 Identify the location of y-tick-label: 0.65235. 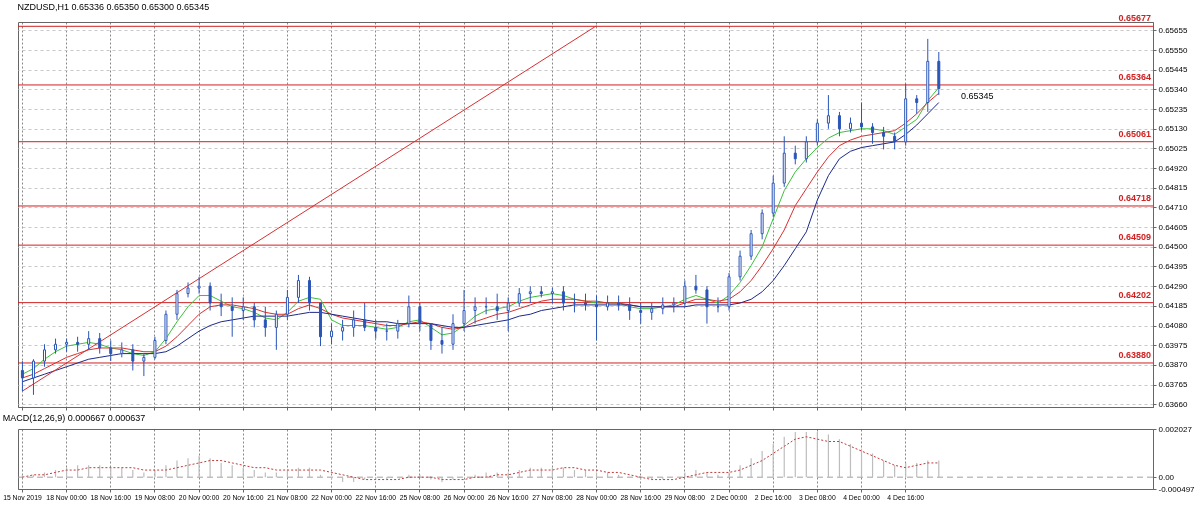
(1173, 109).